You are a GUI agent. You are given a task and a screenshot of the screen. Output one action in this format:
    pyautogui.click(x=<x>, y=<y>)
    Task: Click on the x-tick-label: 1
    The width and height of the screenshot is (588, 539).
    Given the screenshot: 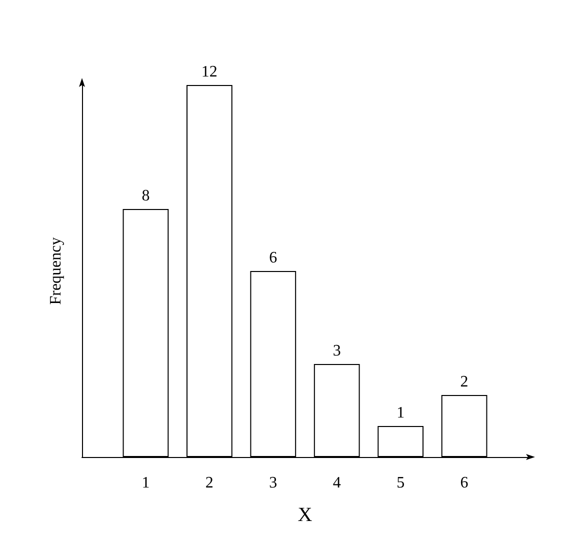 What is the action you would take?
    pyautogui.click(x=146, y=483)
    